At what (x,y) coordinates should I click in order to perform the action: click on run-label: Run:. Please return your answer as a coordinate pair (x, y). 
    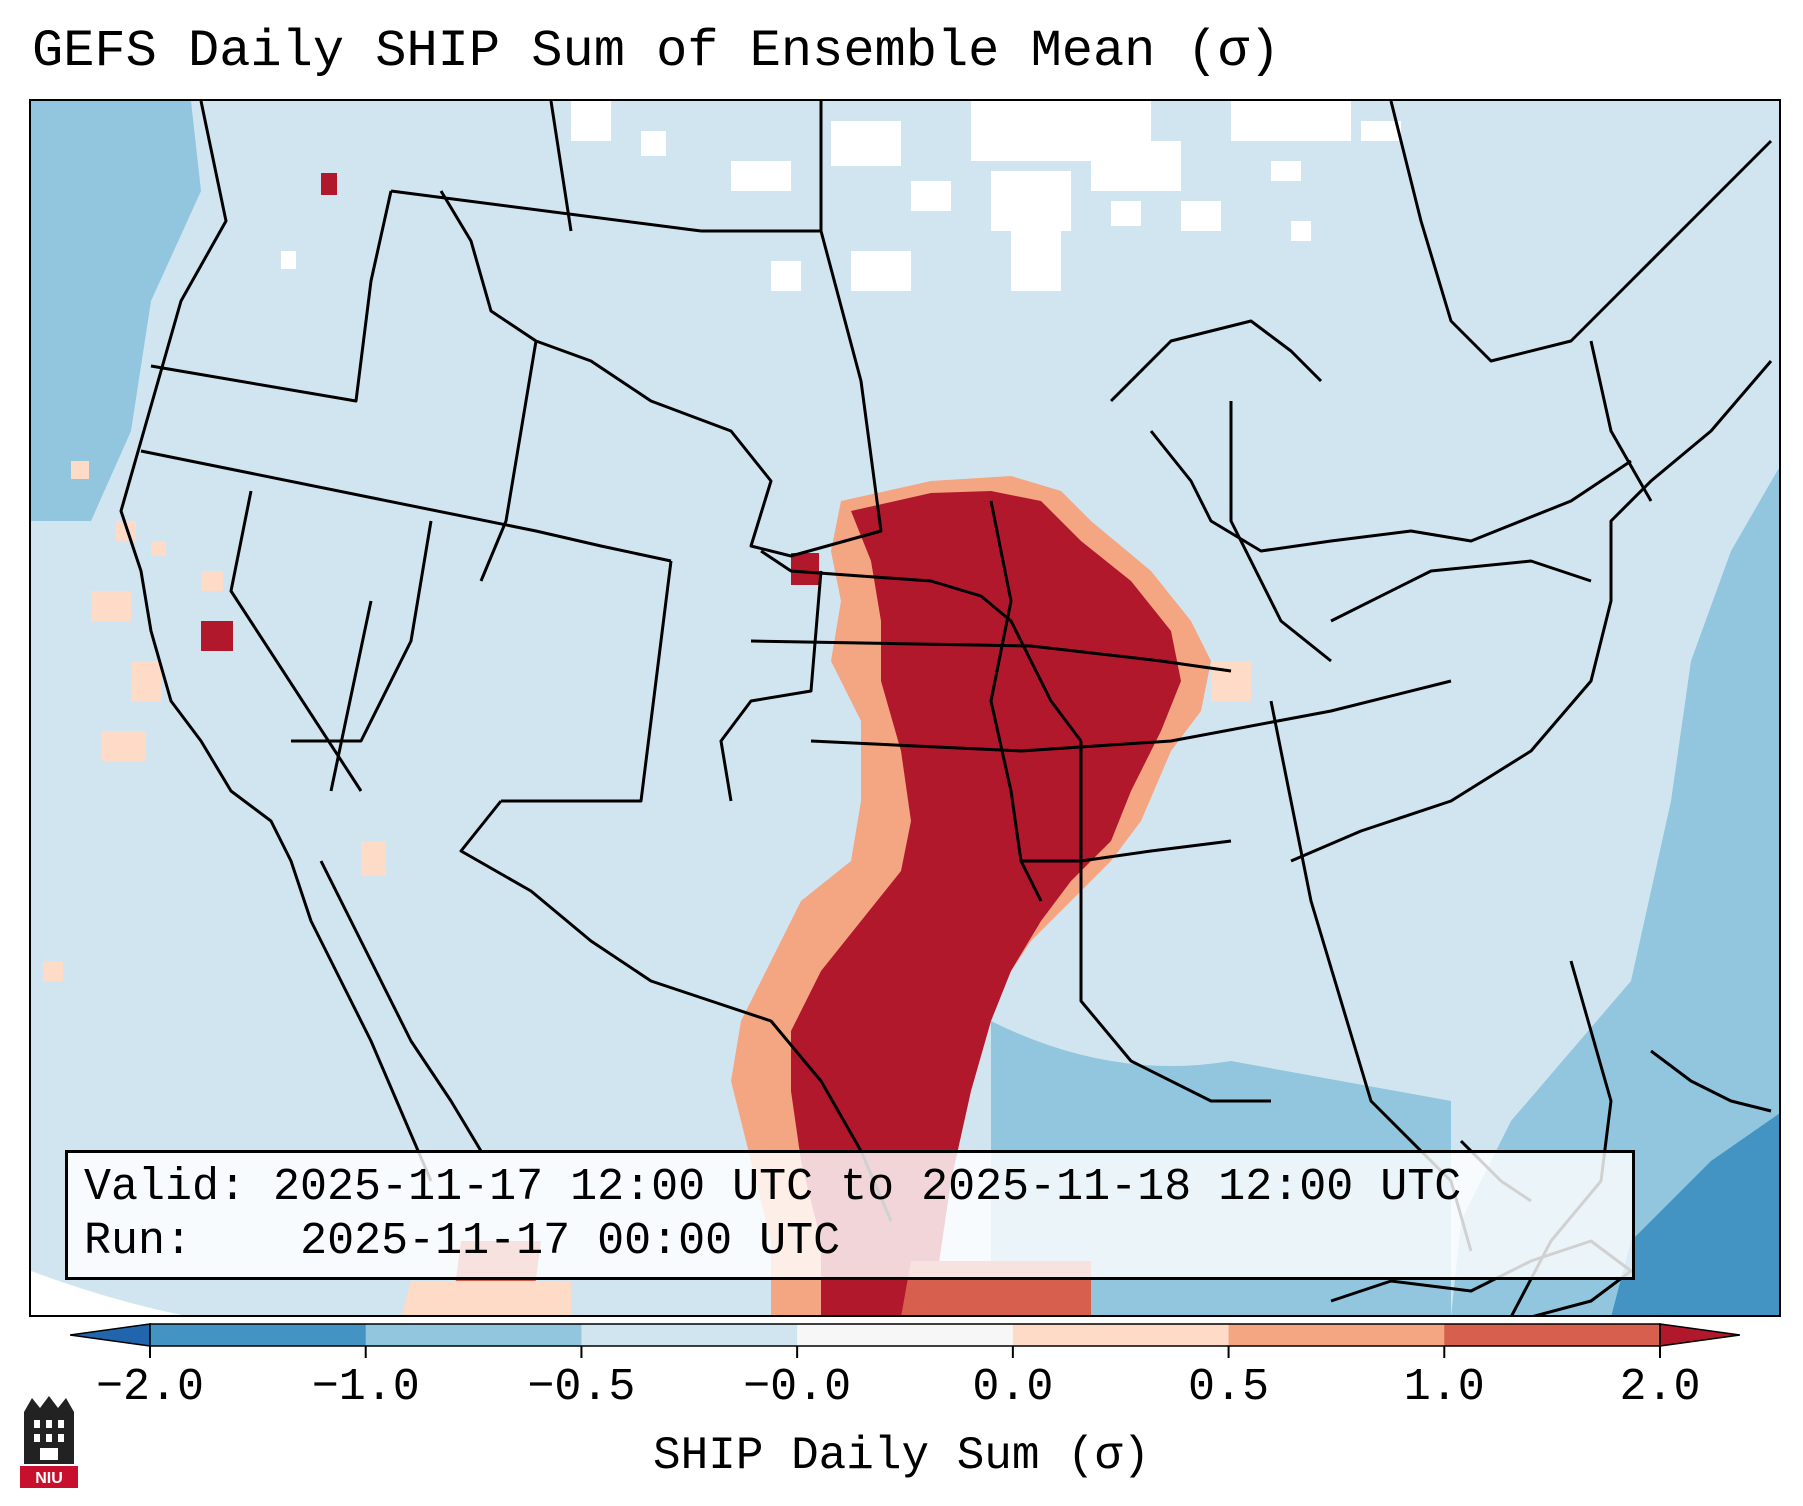
    Looking at the image, I should click on (138, 1241).